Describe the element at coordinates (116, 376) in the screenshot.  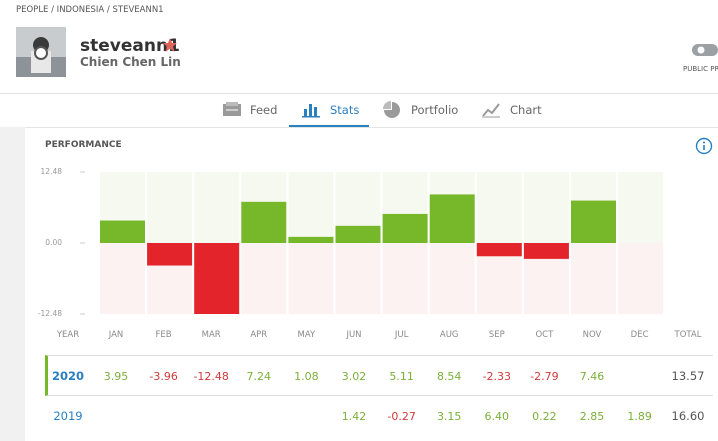
I see `row-value: 3.95` at that location.